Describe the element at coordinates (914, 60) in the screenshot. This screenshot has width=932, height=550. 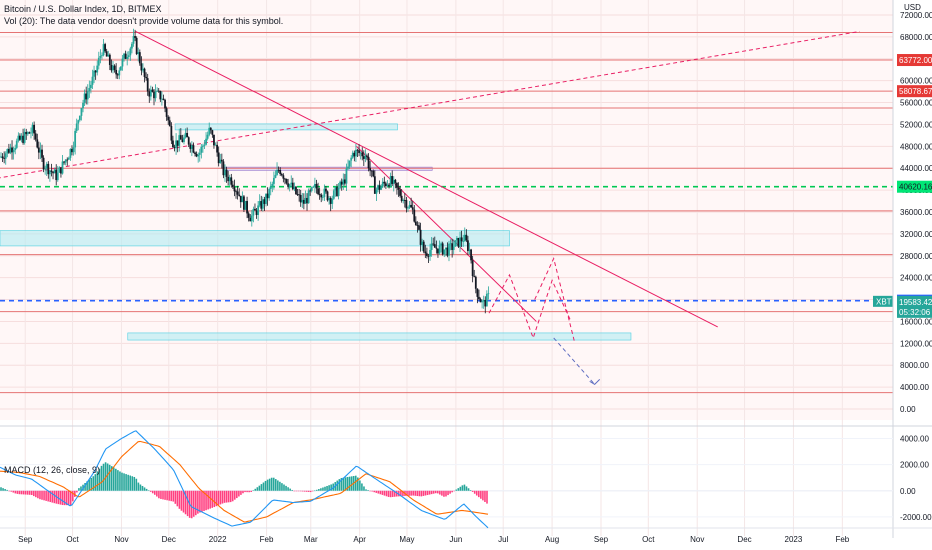
I see `level-price-tag` at that location.